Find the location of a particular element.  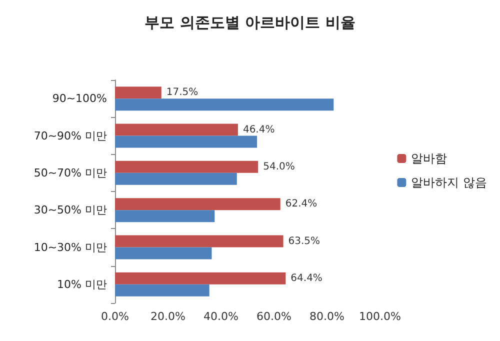

legend-label: 알바함 is located at coordinates (429, 159).